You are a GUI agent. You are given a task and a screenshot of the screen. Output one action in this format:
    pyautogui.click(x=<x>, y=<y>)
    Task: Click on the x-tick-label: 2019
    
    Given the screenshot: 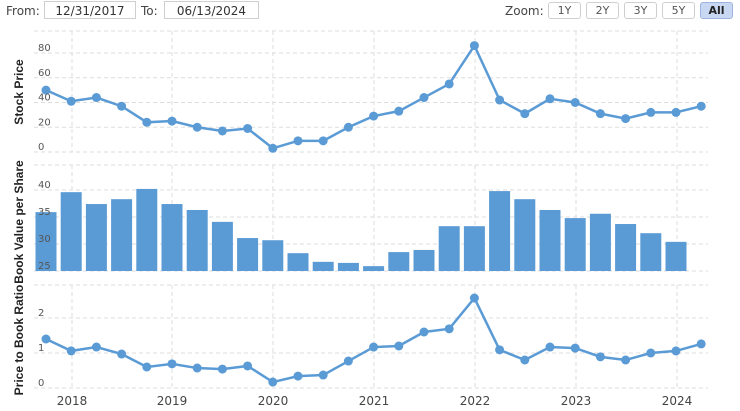 What is the action you would take?
    pyautogui.click(x=172, y=401)
    